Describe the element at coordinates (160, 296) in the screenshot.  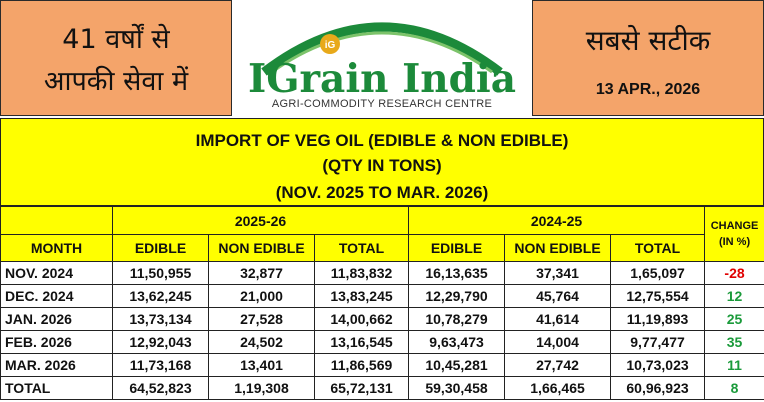
I see `edible-cell: 13,62,245` at that location.